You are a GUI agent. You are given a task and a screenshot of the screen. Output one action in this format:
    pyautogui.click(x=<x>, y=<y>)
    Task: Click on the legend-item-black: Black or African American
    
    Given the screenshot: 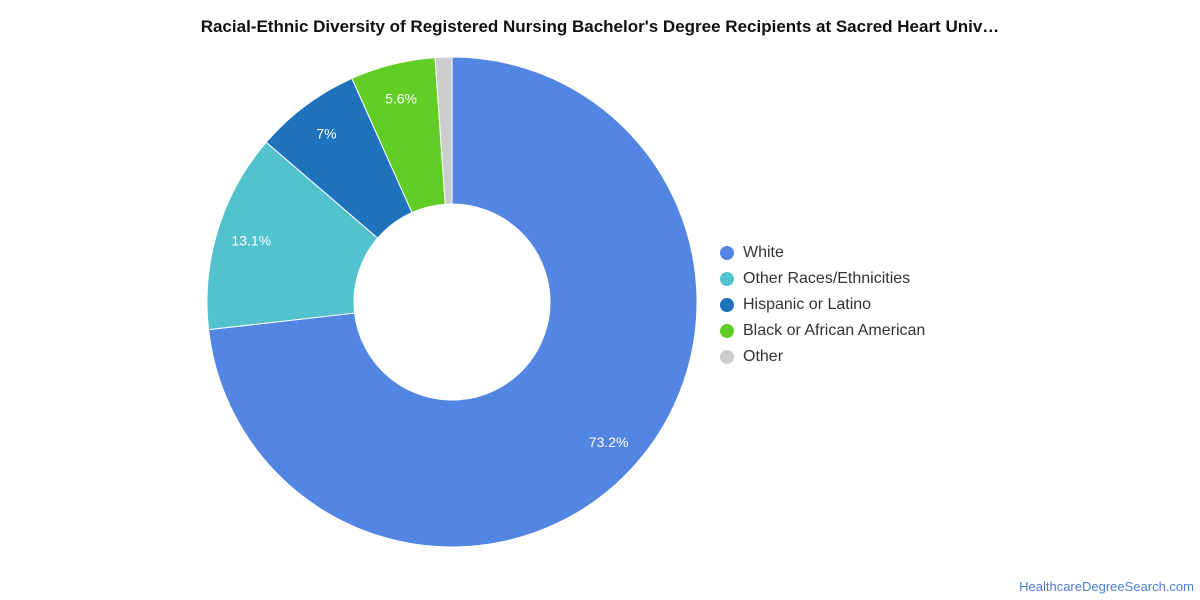 What is the action you would take?
    pyautogui.click(x=822, y=331)
    